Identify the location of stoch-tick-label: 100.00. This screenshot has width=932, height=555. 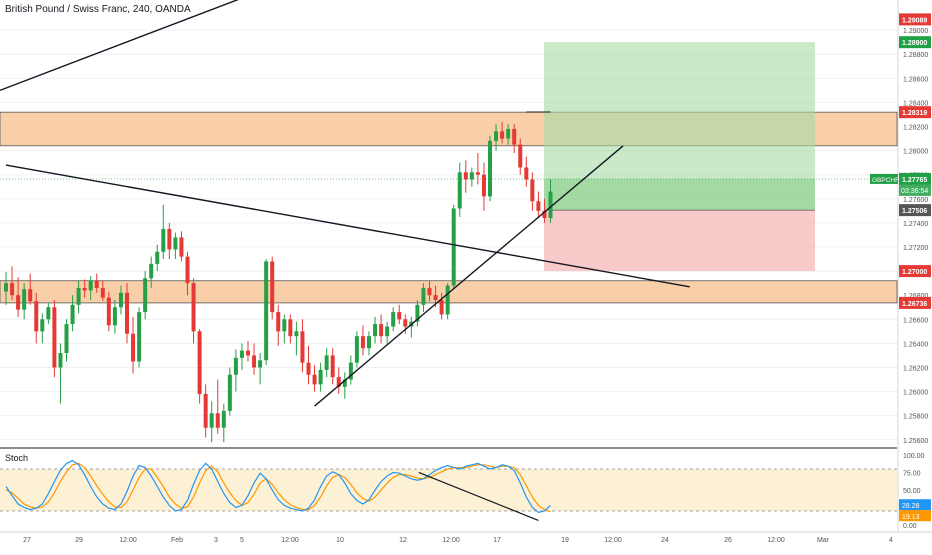
(914, 456).